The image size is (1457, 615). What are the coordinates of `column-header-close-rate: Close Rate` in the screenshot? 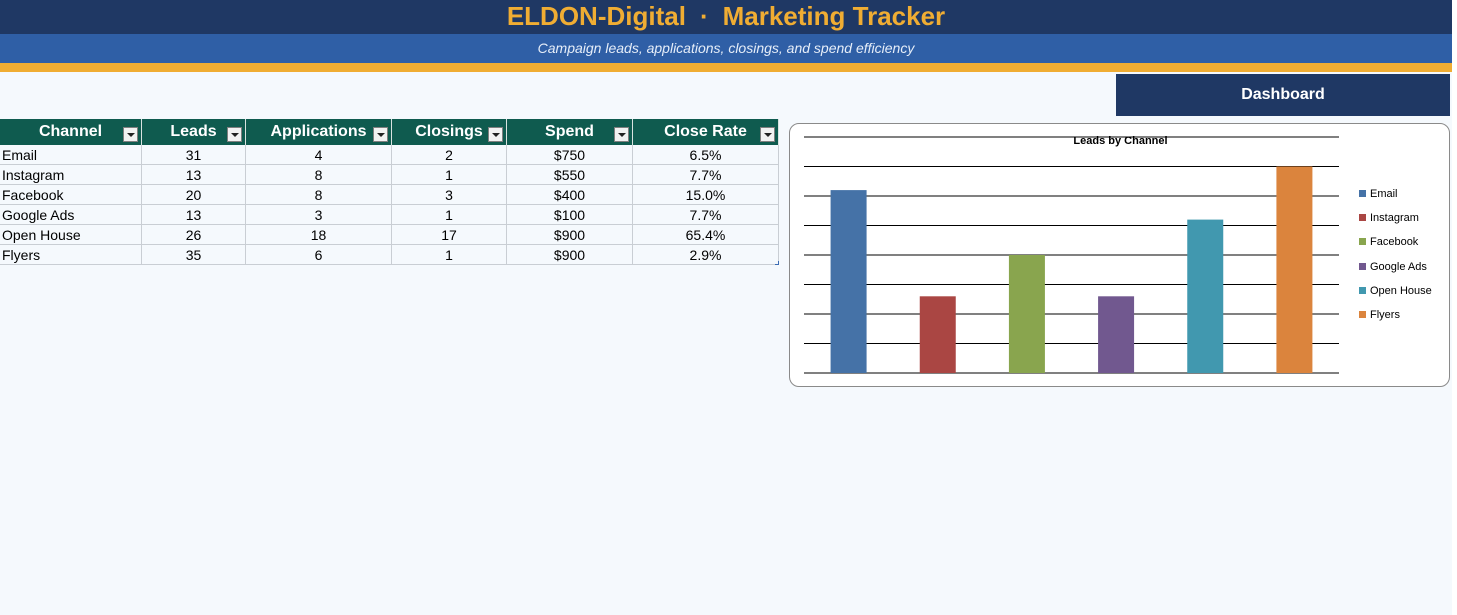 It's located at (705, 132).